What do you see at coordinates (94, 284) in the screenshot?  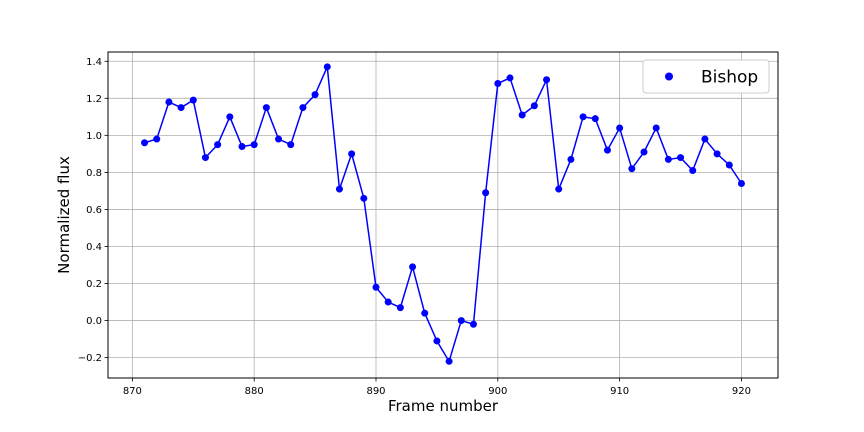 I see `y-tick-label: 0.2` at bounding box center [94, 284].